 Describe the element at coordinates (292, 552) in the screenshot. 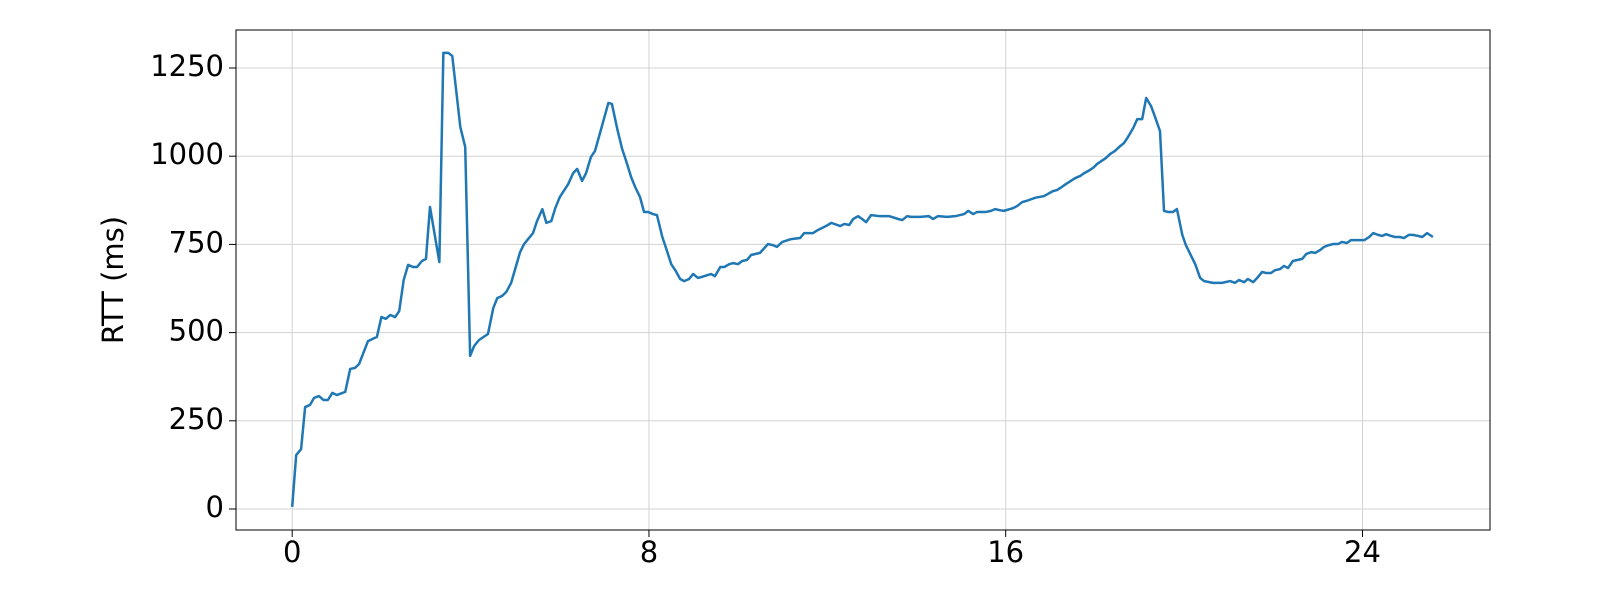

I see `x-tick-label: 0` at that location.